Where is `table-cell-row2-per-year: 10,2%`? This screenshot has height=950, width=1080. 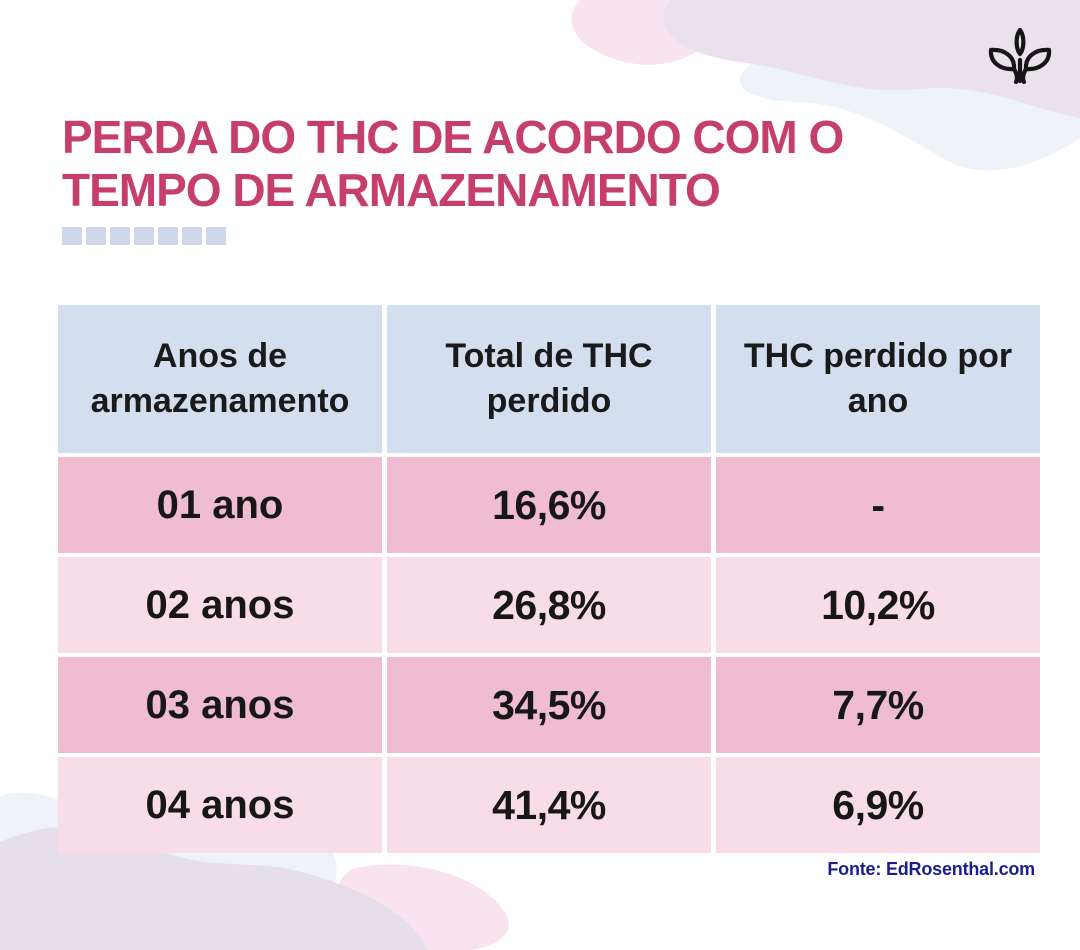 table-cell-row2-per-year: 10,2% is located at coordinates (878, 605).